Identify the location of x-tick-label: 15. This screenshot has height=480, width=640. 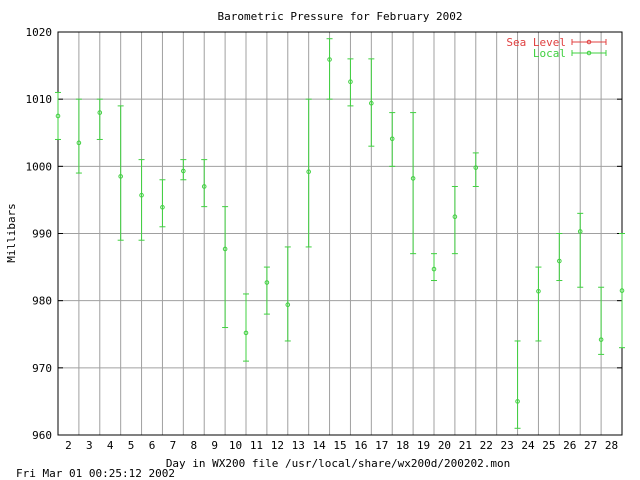
(339, 445).